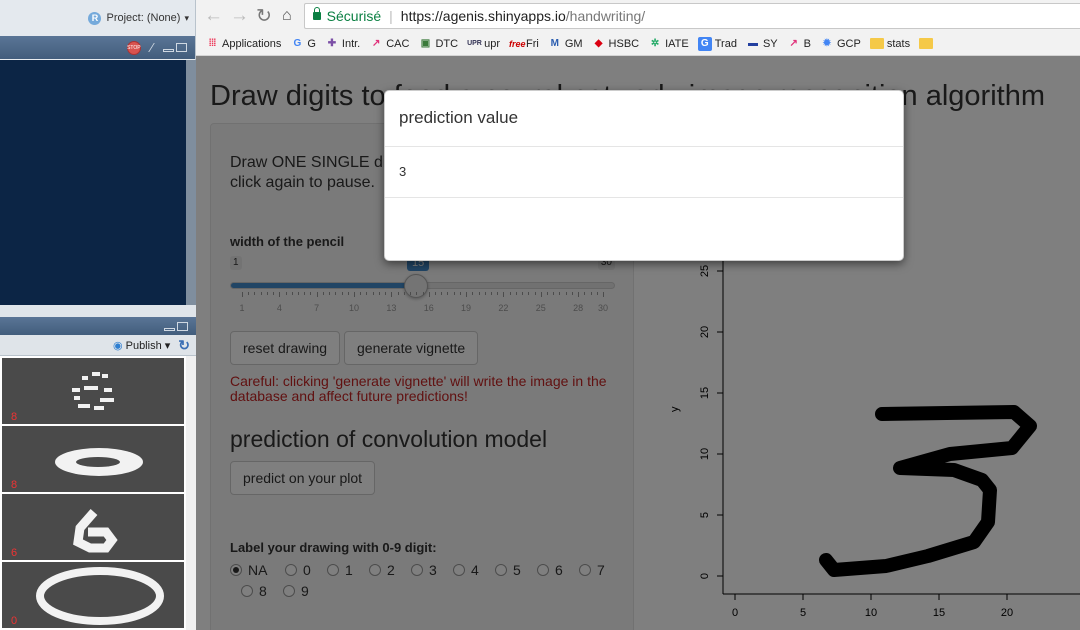 Image resolution: width=1080 pixels, height=630 pixels. I want to click on publish-label: Publish, so click(143, 345).